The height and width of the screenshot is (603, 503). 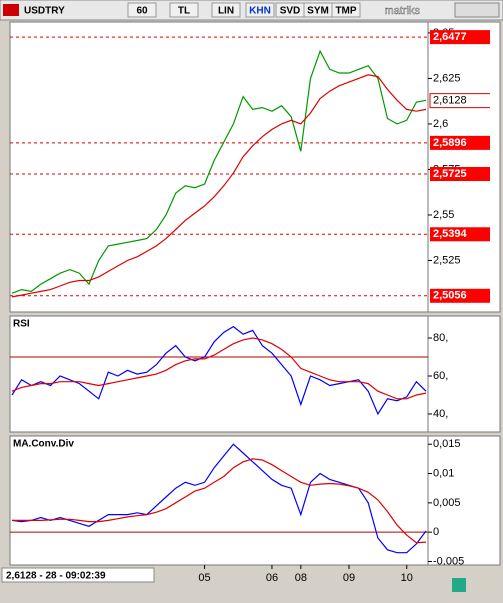 What do you see at coordinates (349, 578) in the screenshot?
I see `x-tick-label: 09` at bounding box center [349, 578].